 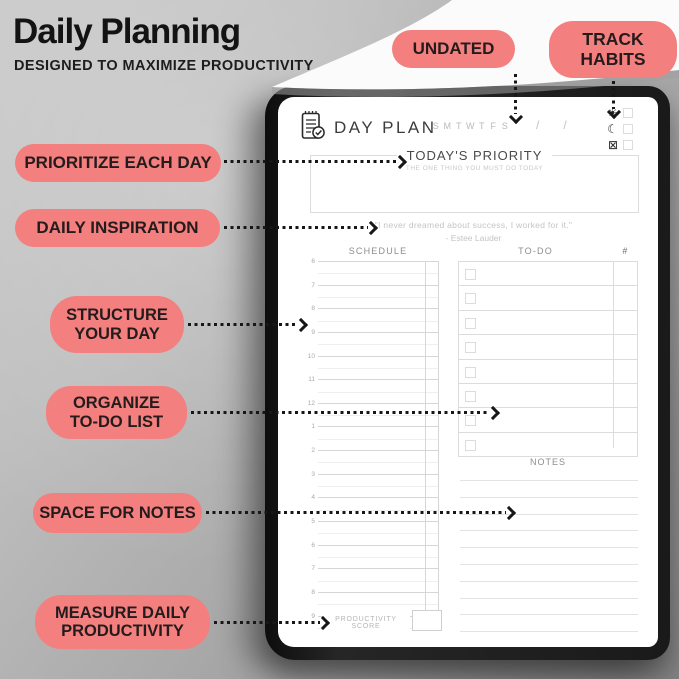 What do you see at coordinates (117, 324) in the screenshot?
I see `callout-structure-your-day: STRUCTURE YOUR DAY` at bounding box center [117, 324].